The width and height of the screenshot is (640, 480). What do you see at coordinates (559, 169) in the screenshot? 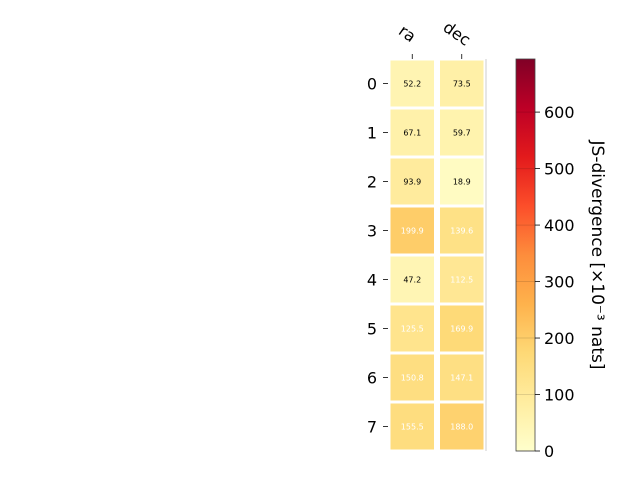
I see `colorbar-tick-label: 500` at bounding box center [559, 169].